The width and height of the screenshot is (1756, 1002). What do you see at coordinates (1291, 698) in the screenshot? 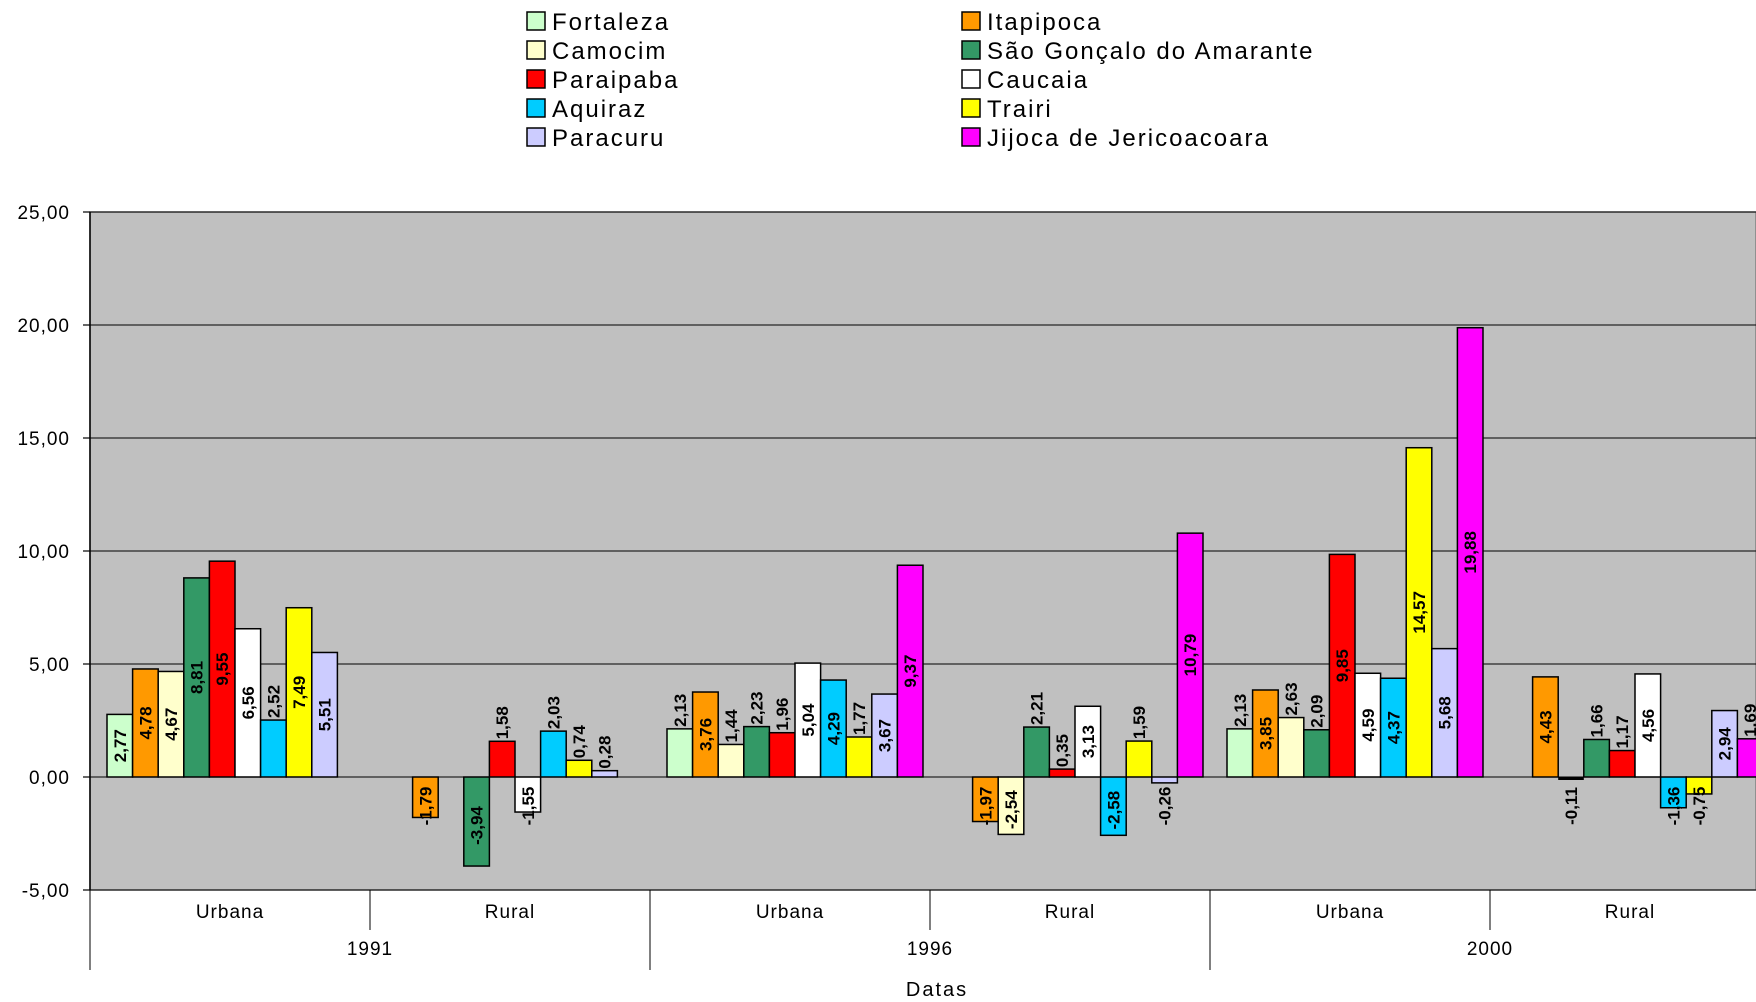
I see `data-label: 2,63` at bounding box center [1291, 698].